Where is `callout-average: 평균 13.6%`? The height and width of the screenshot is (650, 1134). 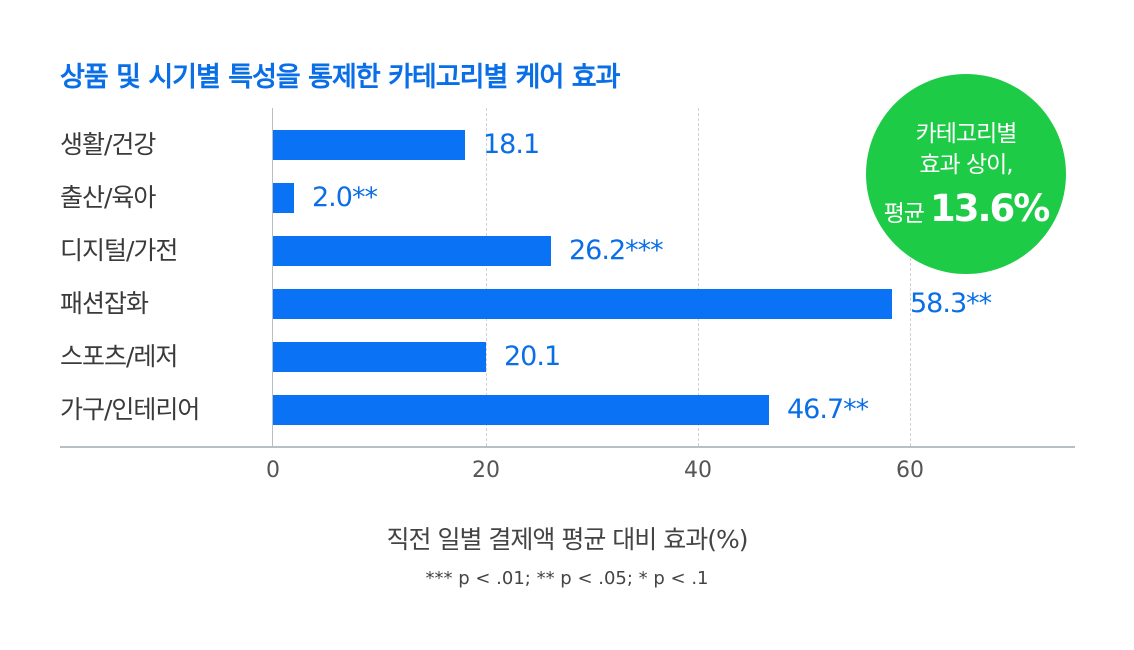 callout-average: 평균 13.6% is located at coordinates (967, 208).